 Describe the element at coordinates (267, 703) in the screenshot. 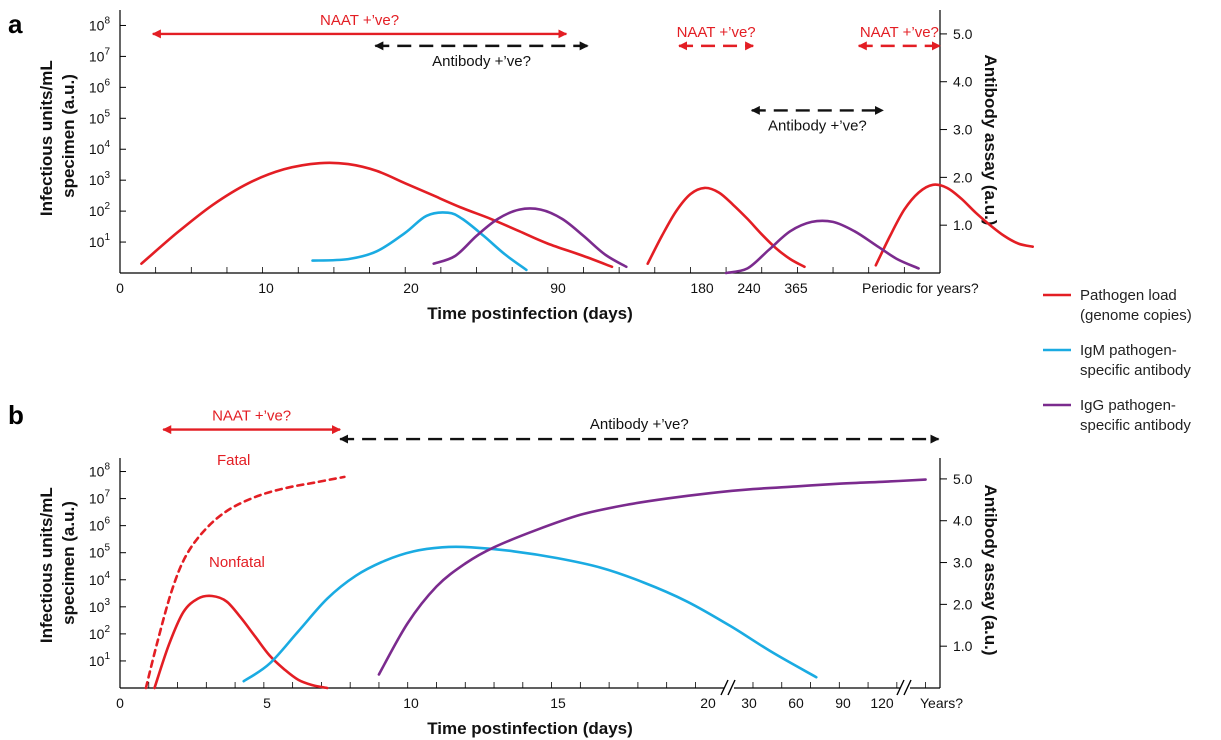

I see `x-tick-label: 5` at that location.